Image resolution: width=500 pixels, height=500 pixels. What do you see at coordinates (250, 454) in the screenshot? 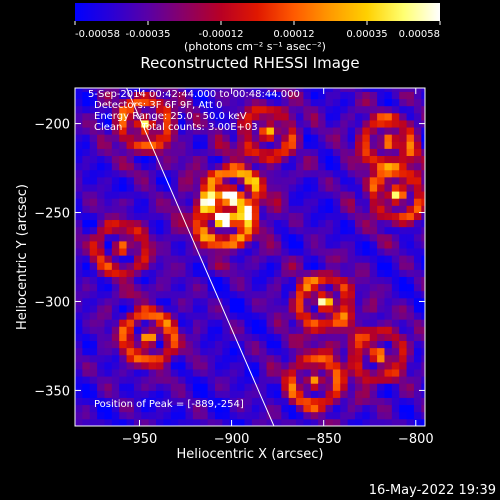
I see `x-axis-label: Heliocentric X (arcsec)` at bounding box center [250, 454].